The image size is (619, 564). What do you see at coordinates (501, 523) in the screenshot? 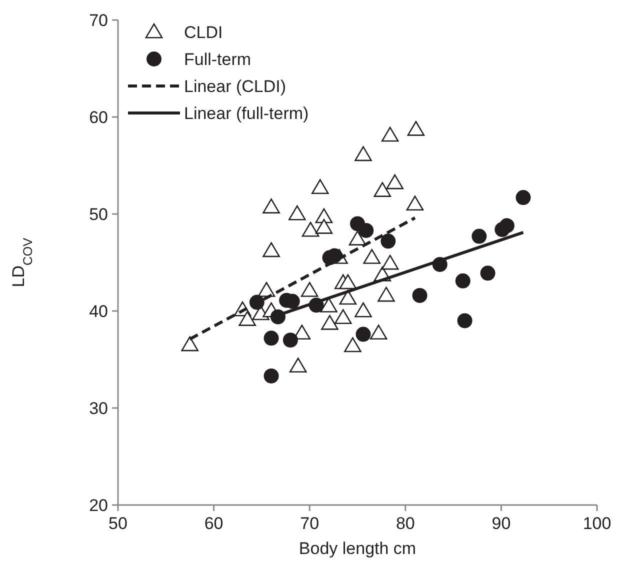
I see `x-tick-label: 90` at bounding box center [501, 523].